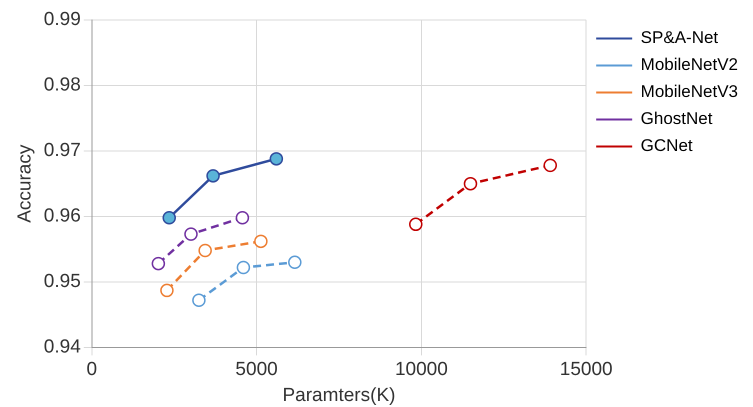  I want to click on x-tick-label: 15000, so click(586, 369).